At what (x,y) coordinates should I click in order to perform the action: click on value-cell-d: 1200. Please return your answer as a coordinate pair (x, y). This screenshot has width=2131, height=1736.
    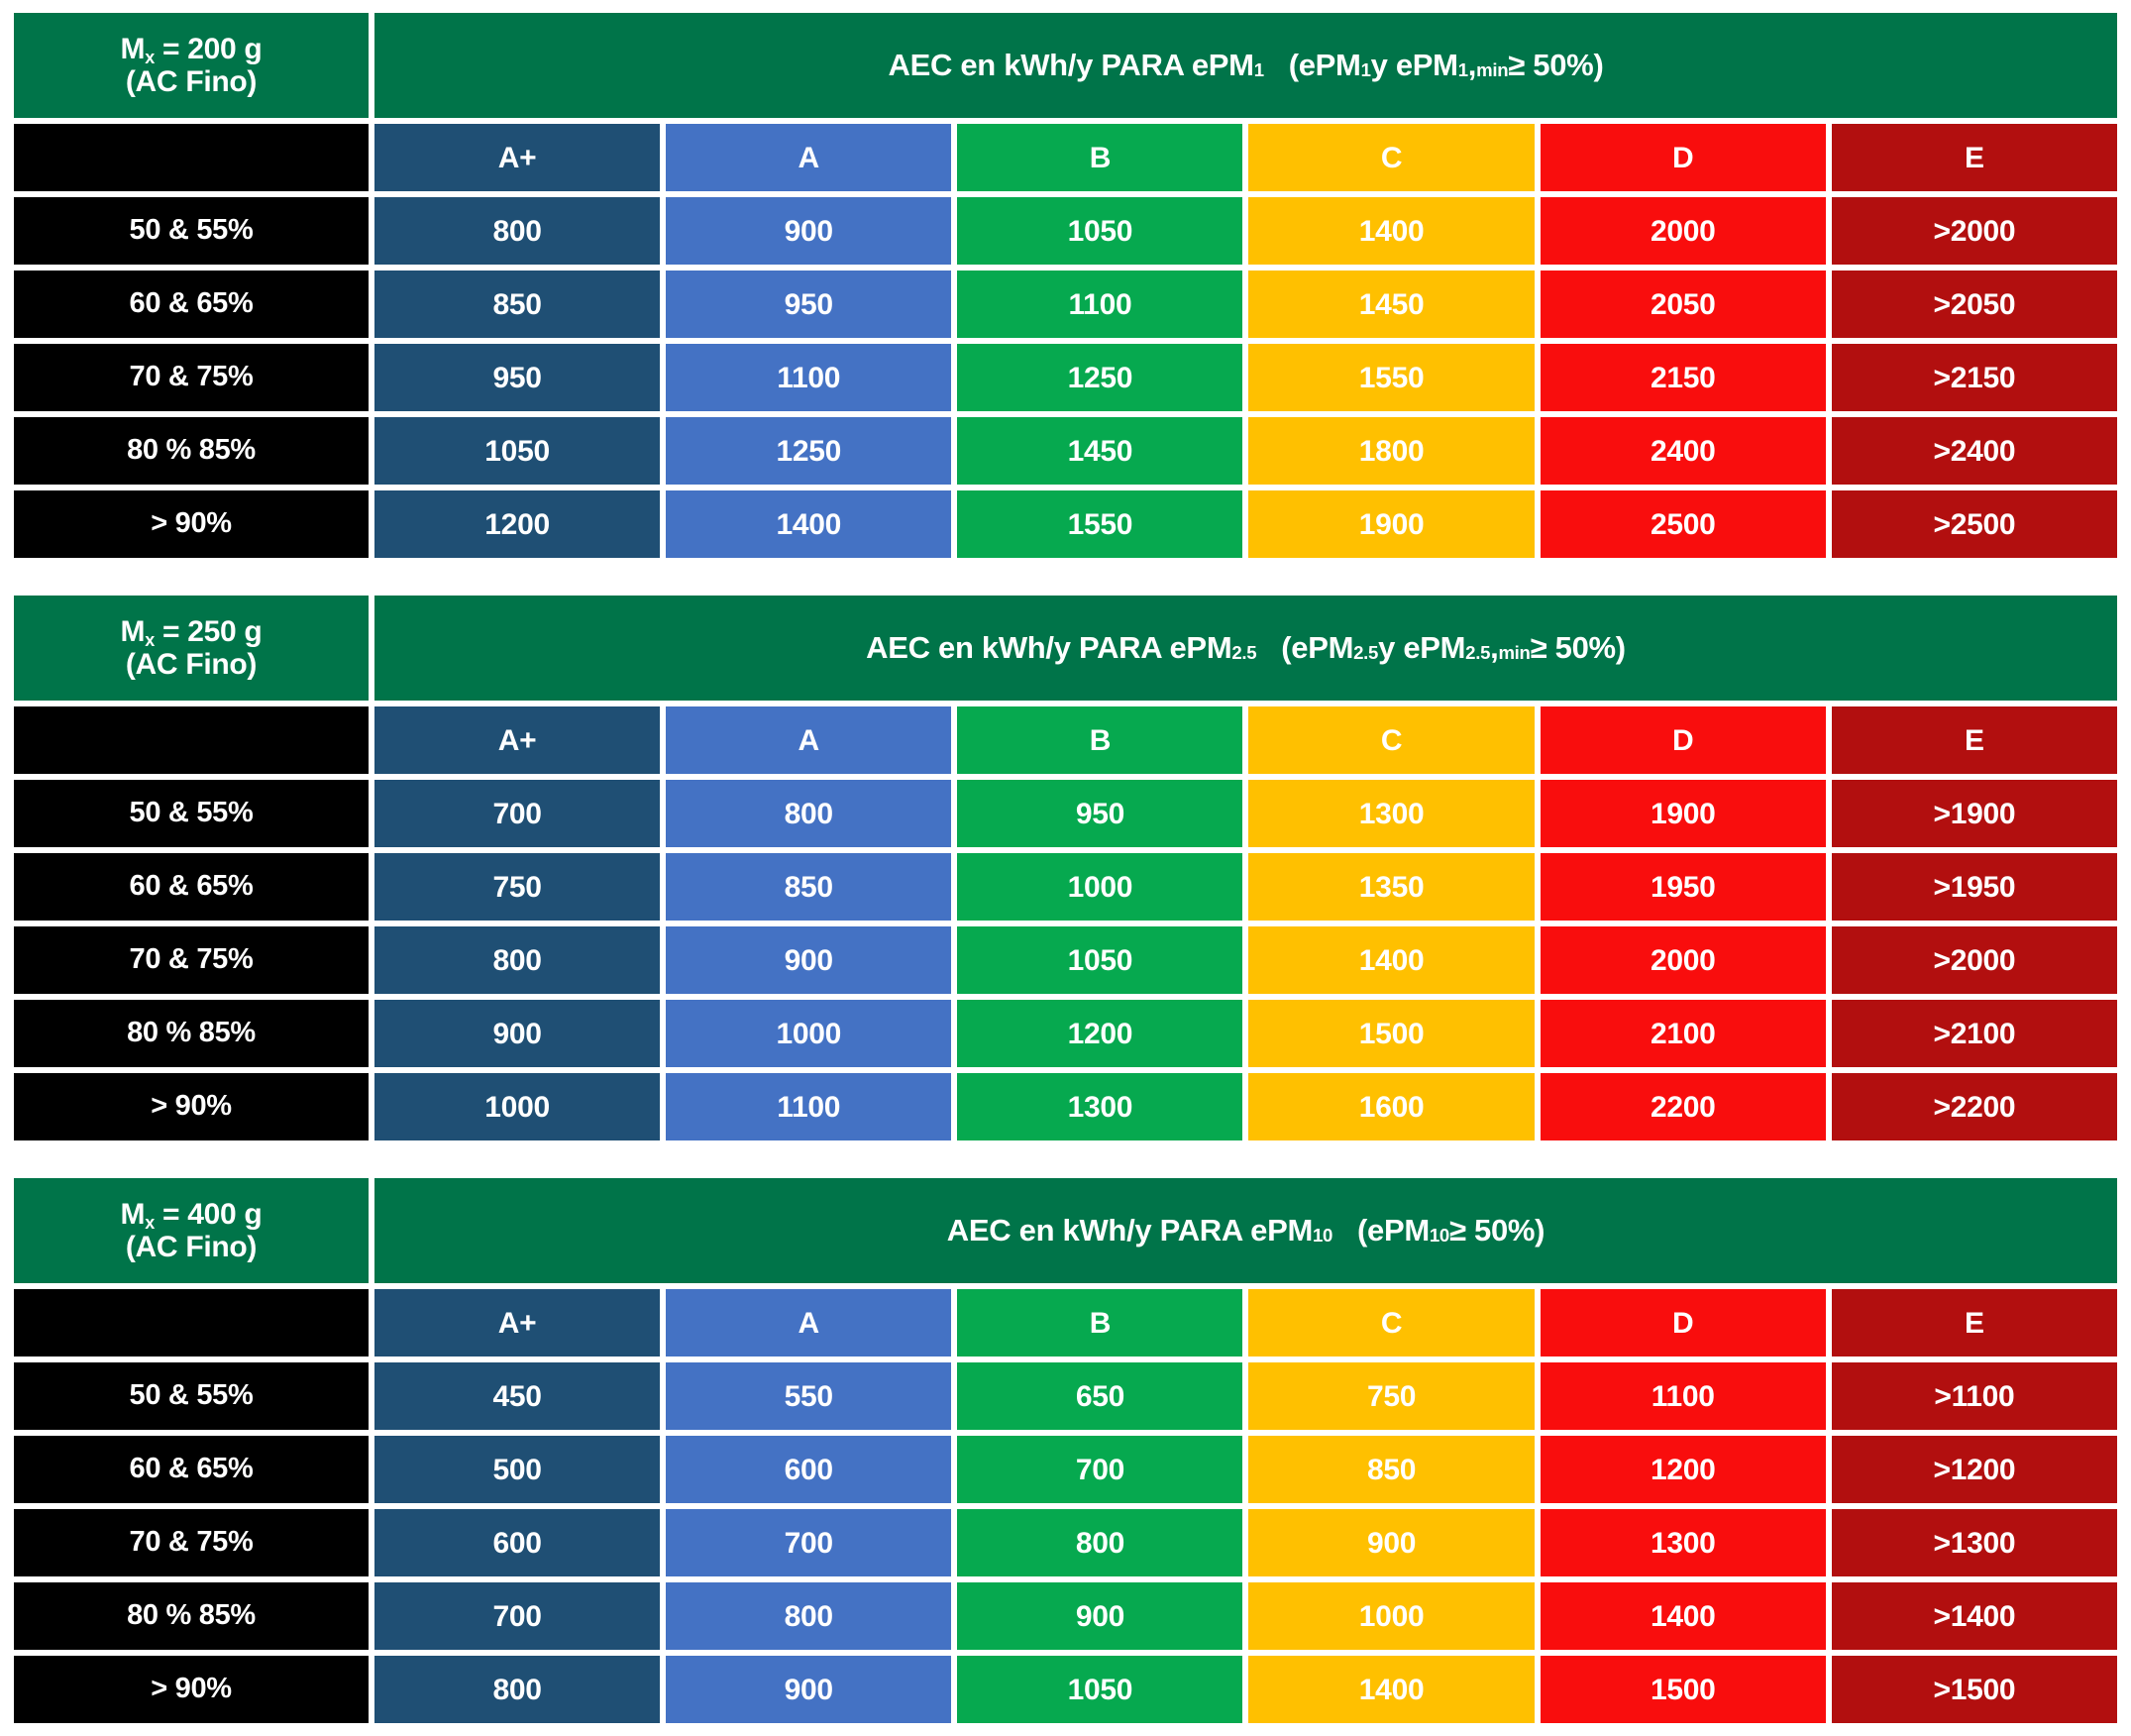
    Looking at the image, I should click on (1683, 1469).